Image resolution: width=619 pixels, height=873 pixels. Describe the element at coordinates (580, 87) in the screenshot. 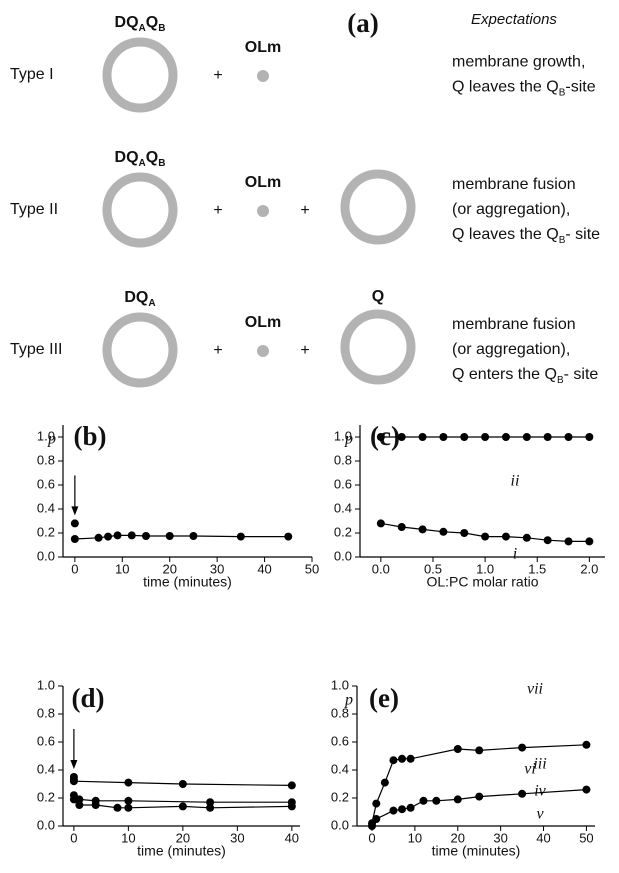

I see `text-part: -site` at that location.